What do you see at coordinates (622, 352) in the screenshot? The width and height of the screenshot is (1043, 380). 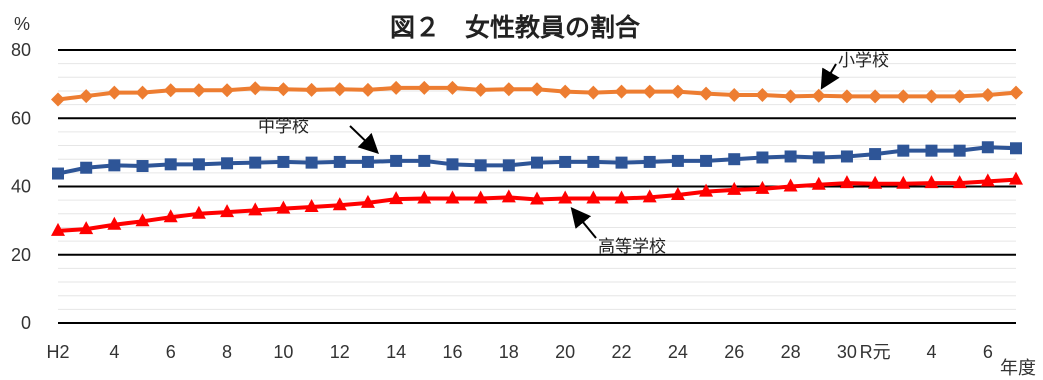 I see `x-tick-label: 22` at bounding box center [622, 352].